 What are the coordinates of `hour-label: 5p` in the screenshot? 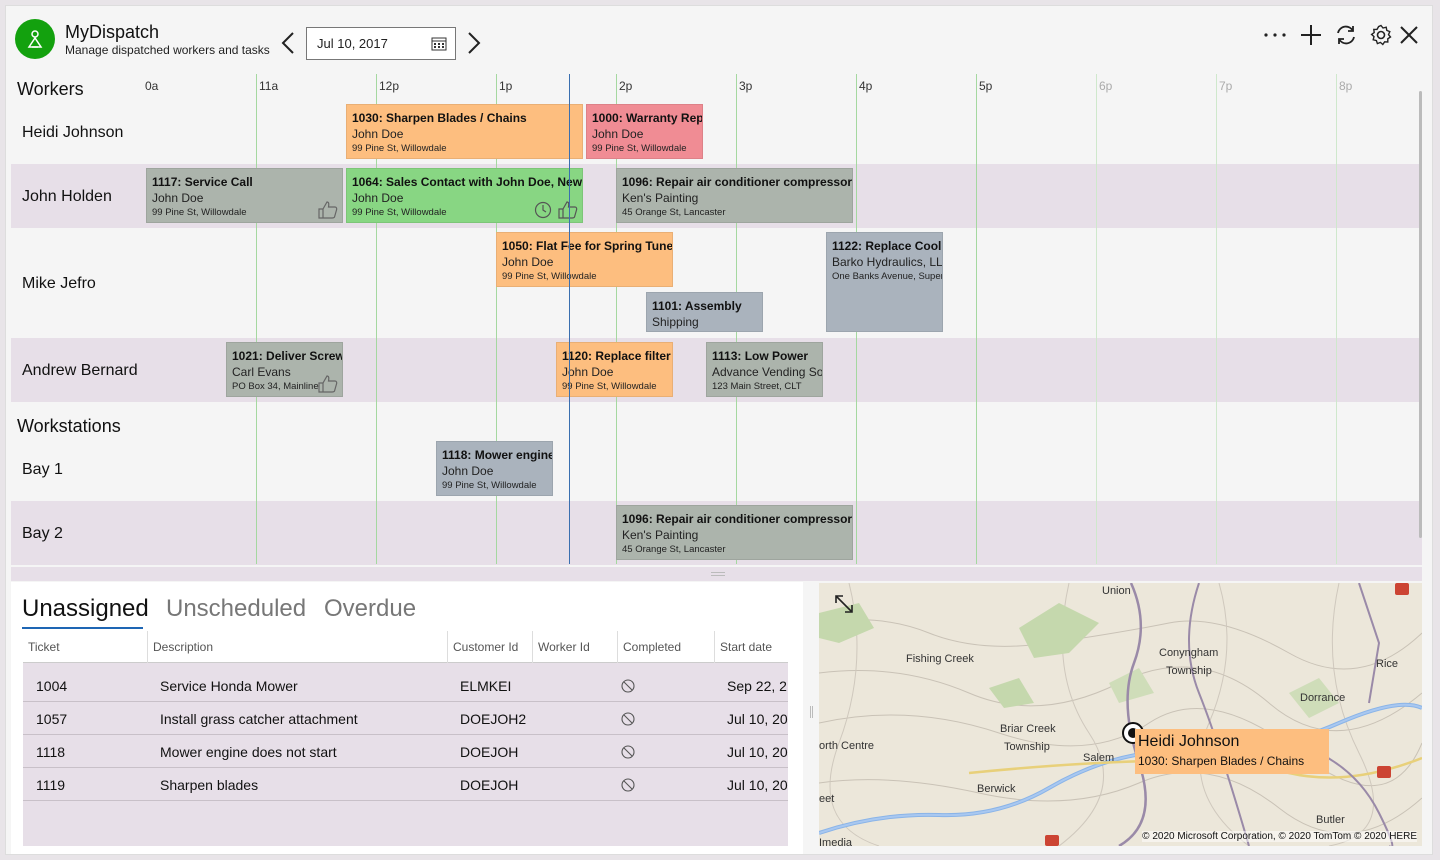 It's located at (986, 86).